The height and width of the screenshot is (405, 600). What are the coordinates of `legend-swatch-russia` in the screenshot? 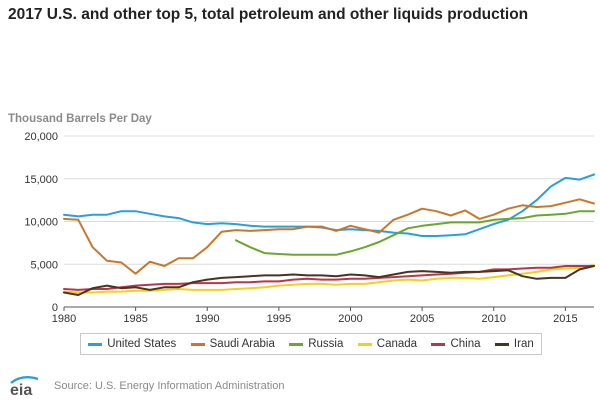 It's located at (296, 344).